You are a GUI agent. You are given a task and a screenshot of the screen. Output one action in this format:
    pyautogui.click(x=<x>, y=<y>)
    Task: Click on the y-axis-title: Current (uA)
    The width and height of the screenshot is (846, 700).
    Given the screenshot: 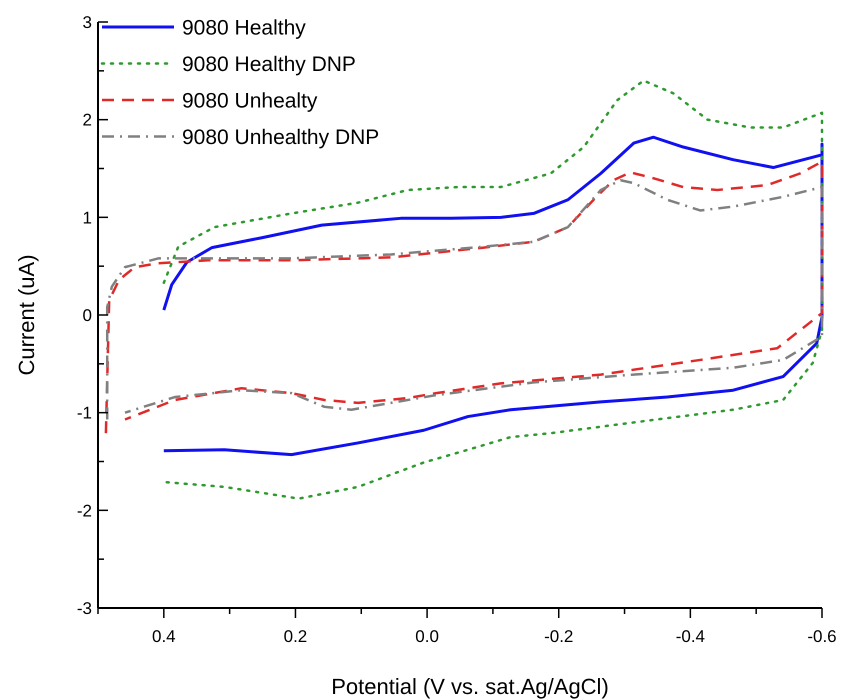 What is the action you would take?
    pyautogui.click(x=26, y=315)
    